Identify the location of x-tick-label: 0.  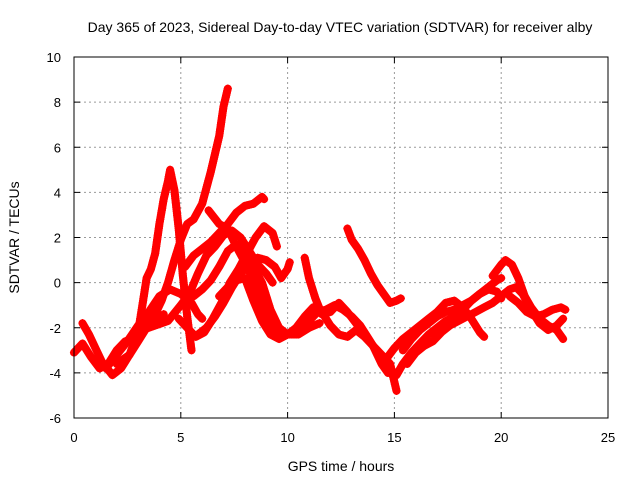
(73, 437).